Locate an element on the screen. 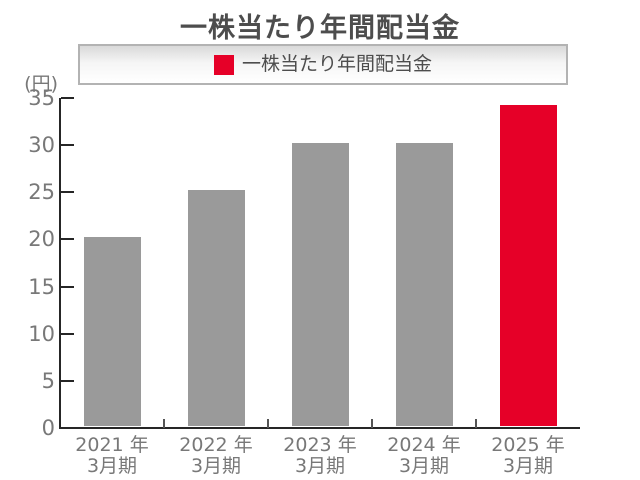  y-tick-label: 15 is located at coordinates (41, 286).